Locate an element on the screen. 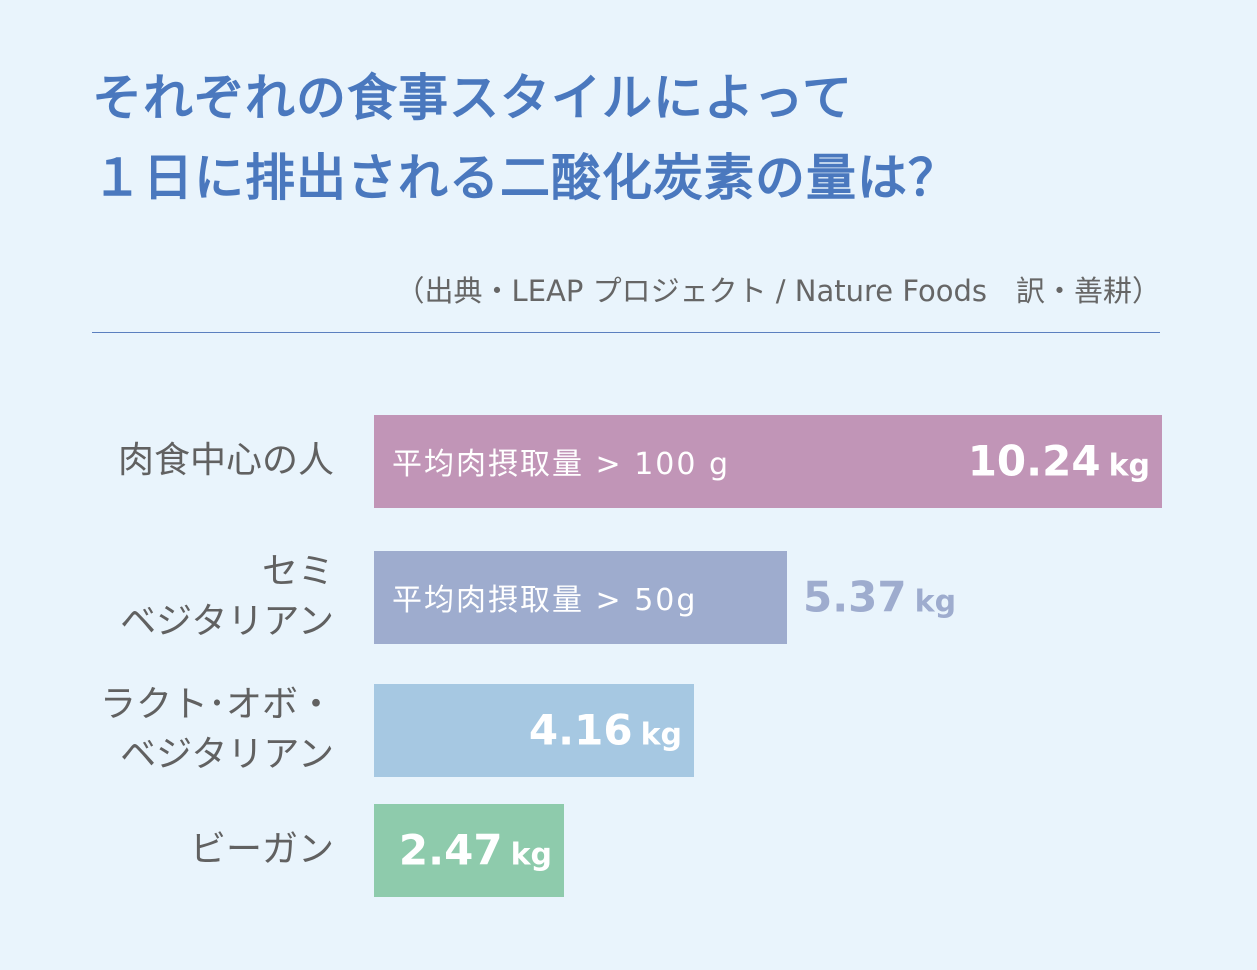 The width and height of the screenshot is (1257, 970). category-label: セミベジタリアン is located at coordinates (227, 597).